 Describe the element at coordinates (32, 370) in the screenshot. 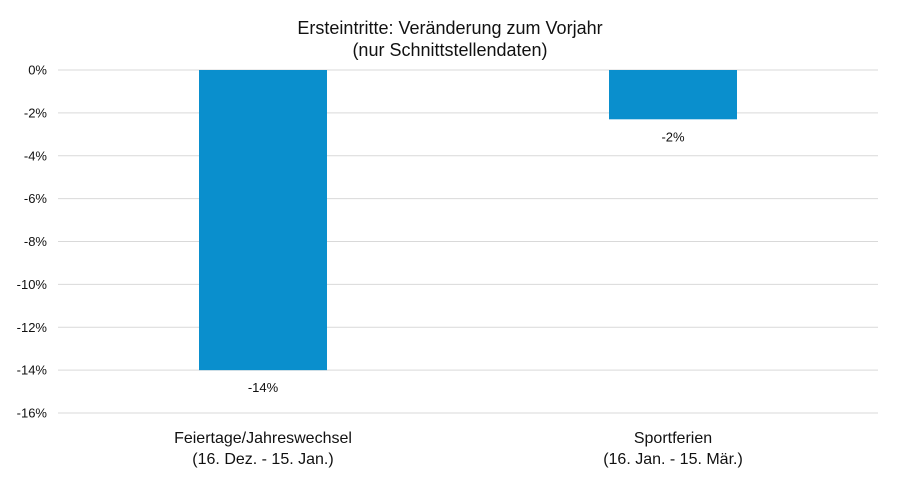

I see `y-tick-label: -14%` at that location.